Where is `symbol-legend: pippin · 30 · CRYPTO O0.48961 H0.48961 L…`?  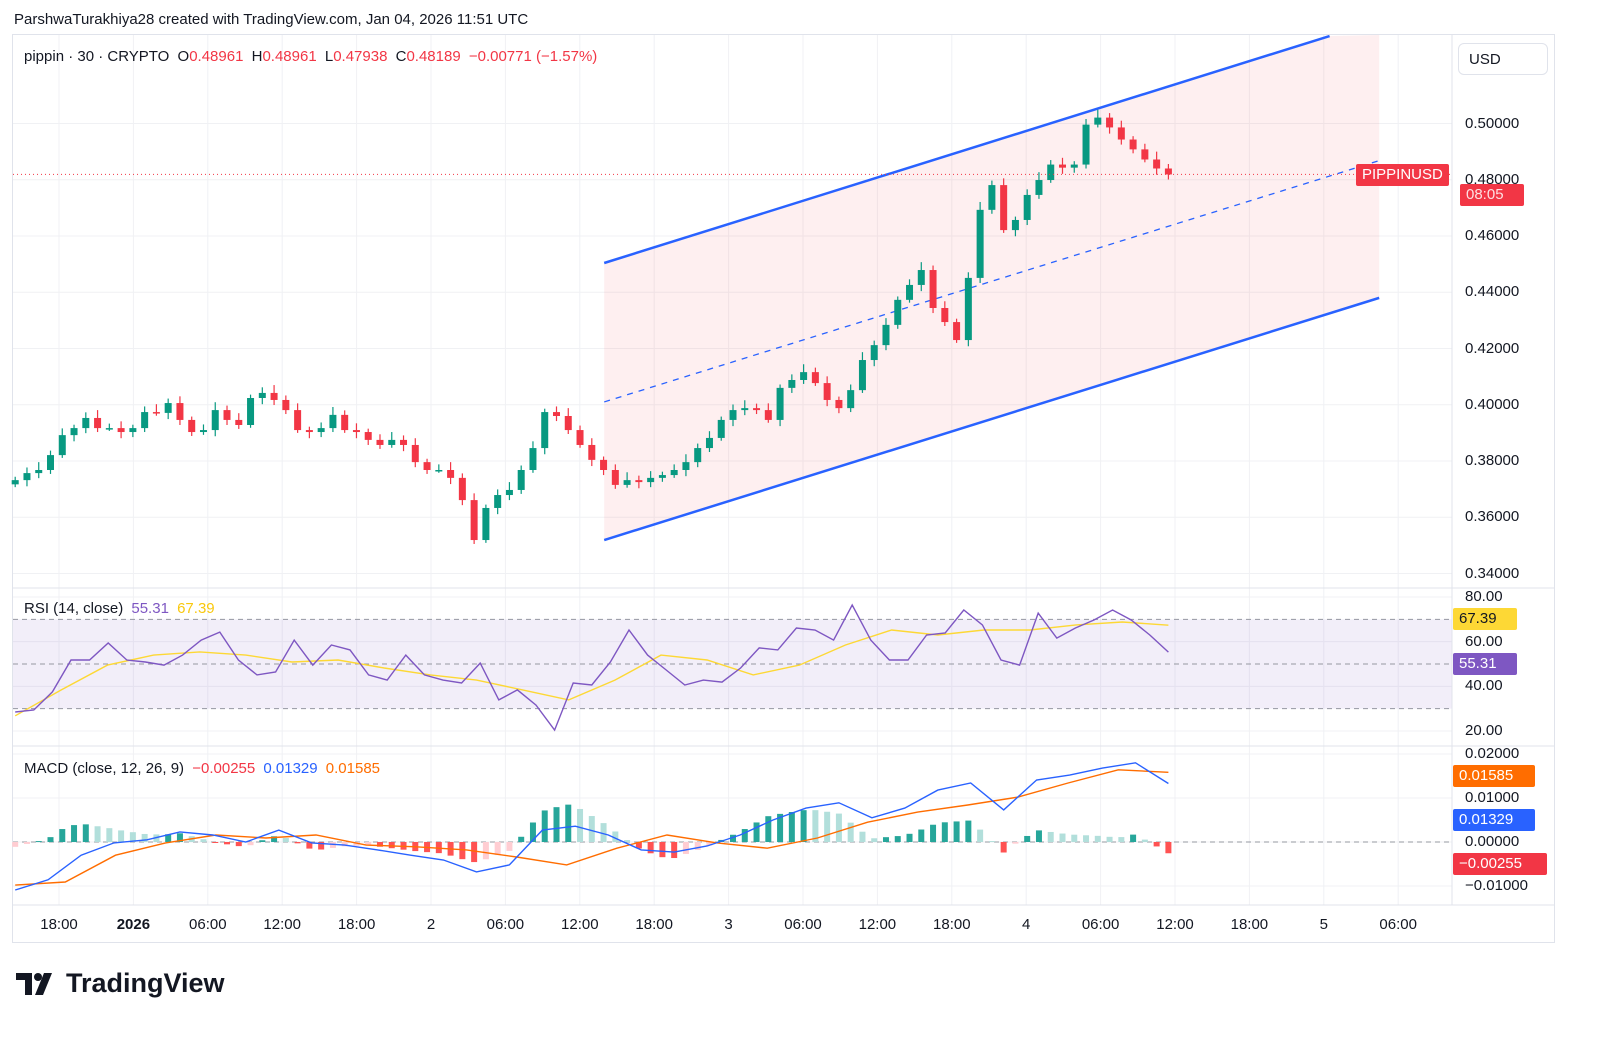
symbol-legend: pippin · 30 · CRYPTO O0.48961 H0.48961 L… is located at coordinates (312, 56).